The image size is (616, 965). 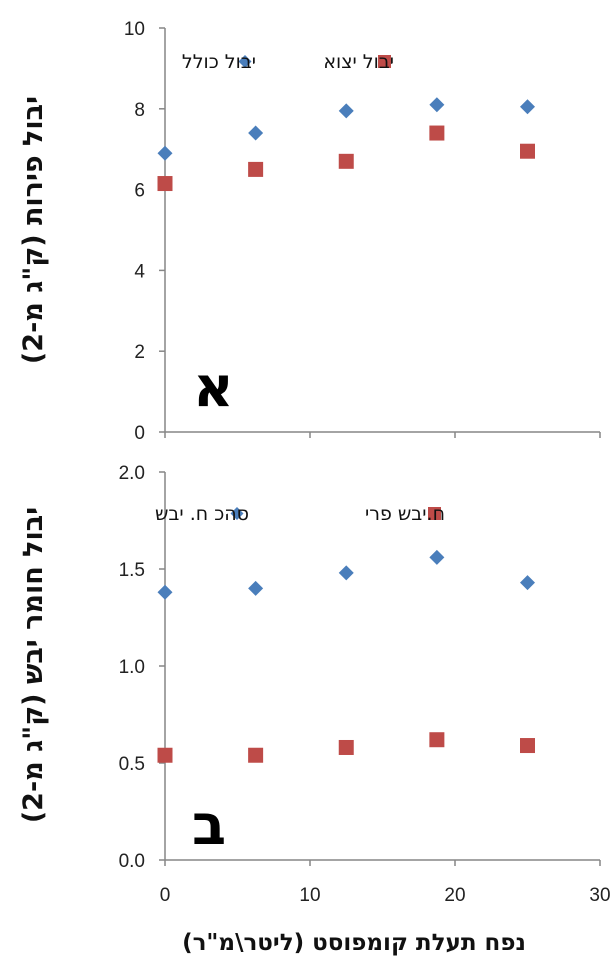 What do you see at coordinates (382, 435) in the screenshot?
I see `panel-a-x-ticks` at bounding box center [382, 435].